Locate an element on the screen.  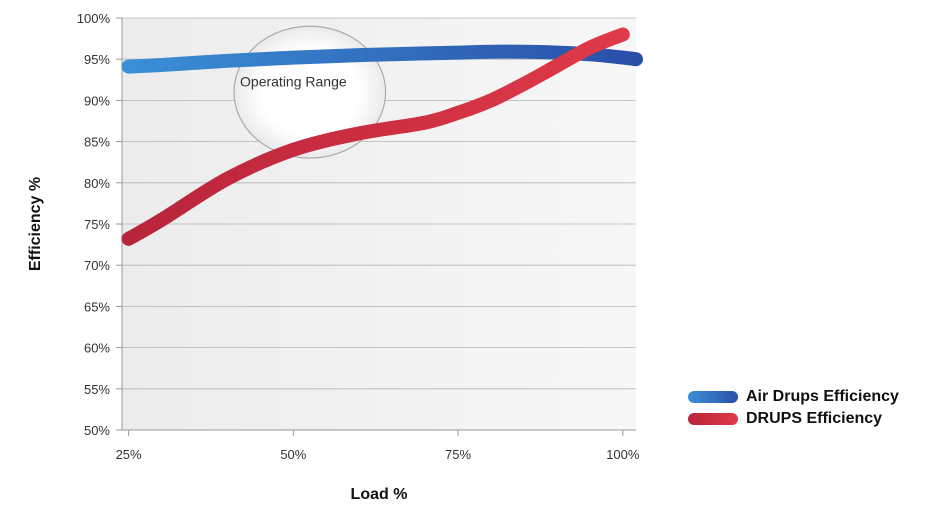
legend-item-air-drups: Air Drups Efficiency is located at coordinates (793, 397).